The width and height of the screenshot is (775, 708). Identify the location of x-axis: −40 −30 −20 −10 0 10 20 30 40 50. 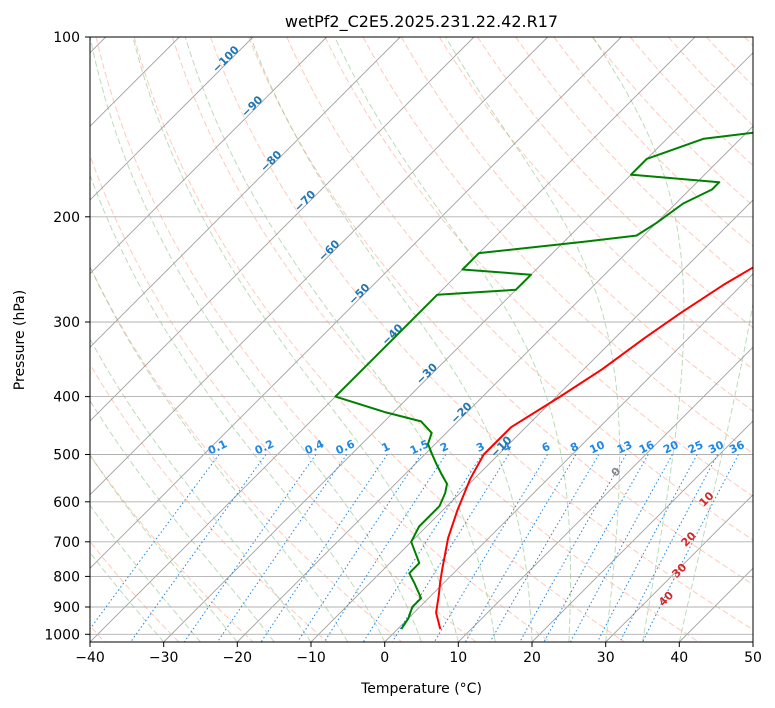
(418, 654).